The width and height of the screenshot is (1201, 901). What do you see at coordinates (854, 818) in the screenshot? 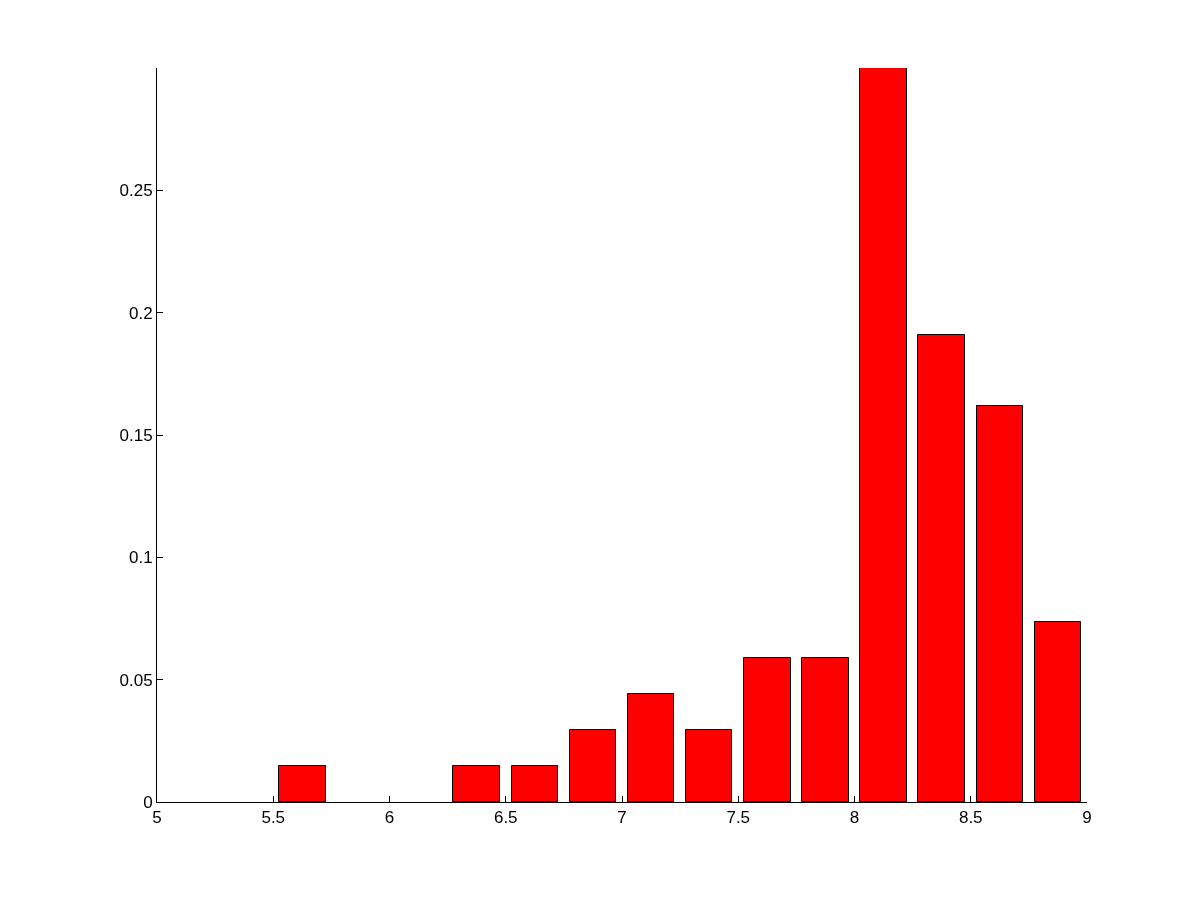
I see `x-tick-label: 8` at bounding box center [854, 818].